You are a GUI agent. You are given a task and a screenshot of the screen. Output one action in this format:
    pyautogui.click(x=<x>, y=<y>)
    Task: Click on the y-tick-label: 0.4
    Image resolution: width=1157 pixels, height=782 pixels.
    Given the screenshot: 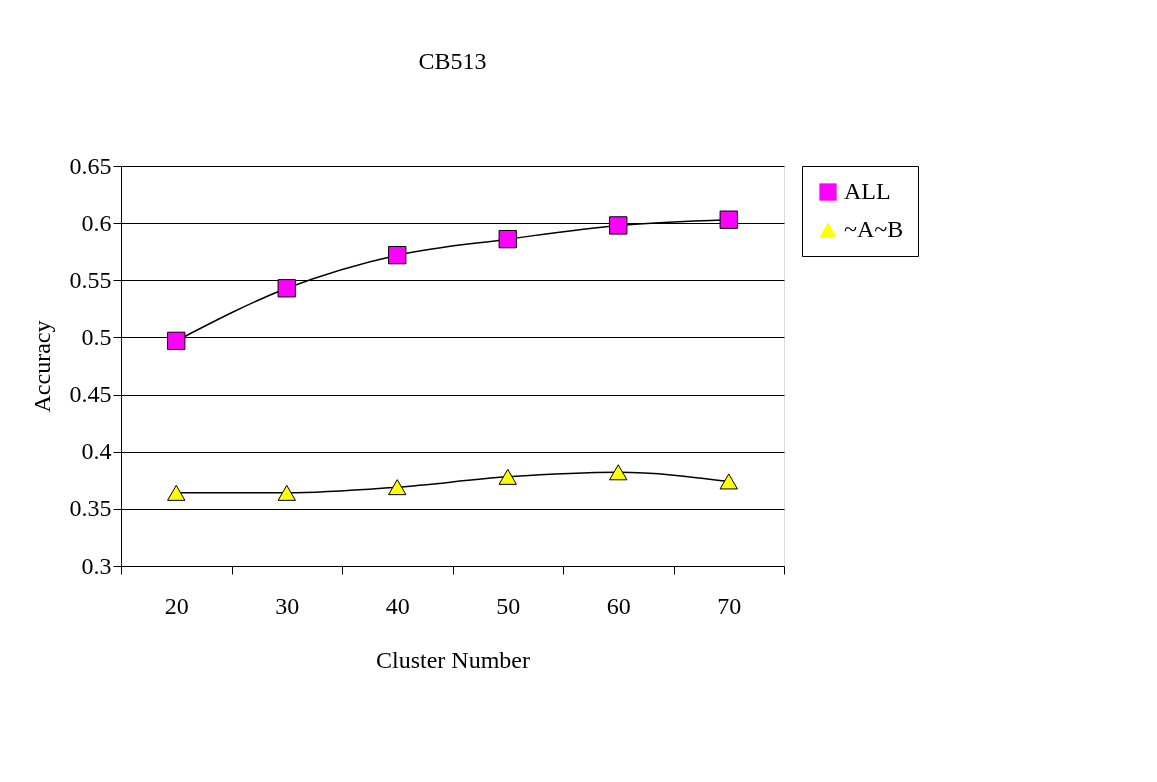 What is the action you would take?
    pyautogui.click(x=96, y=451)
    